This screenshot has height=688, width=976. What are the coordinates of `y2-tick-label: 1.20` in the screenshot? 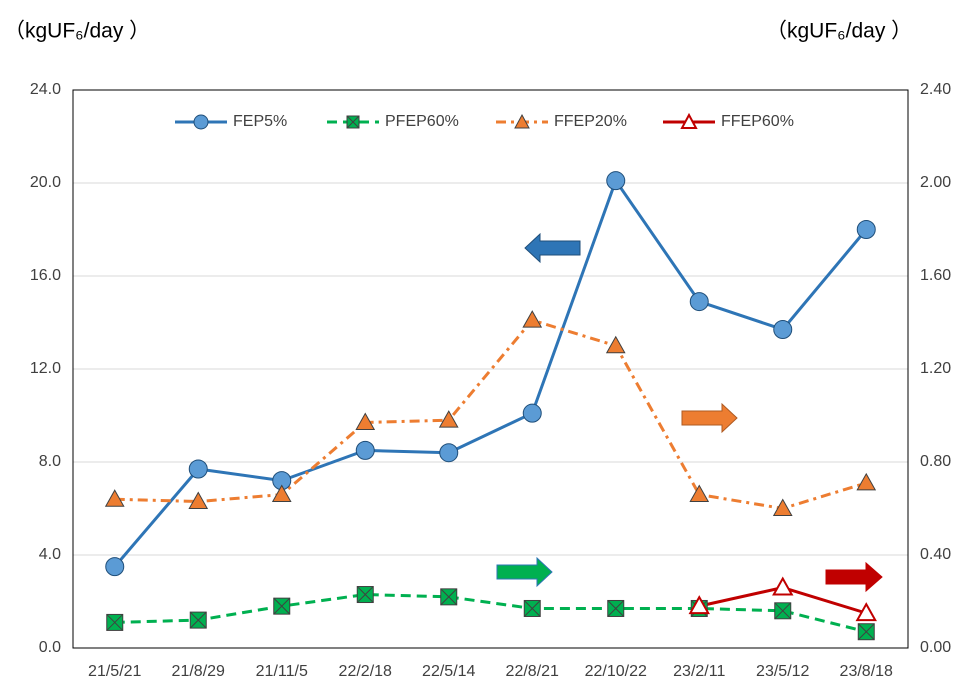 It's located at (935, 368).